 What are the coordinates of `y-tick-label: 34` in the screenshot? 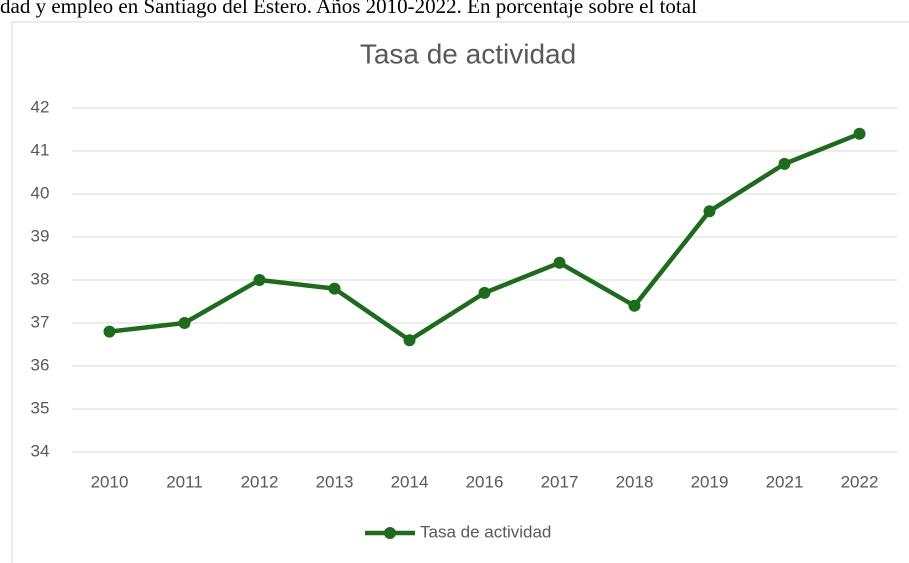 It's located at (40, 450).